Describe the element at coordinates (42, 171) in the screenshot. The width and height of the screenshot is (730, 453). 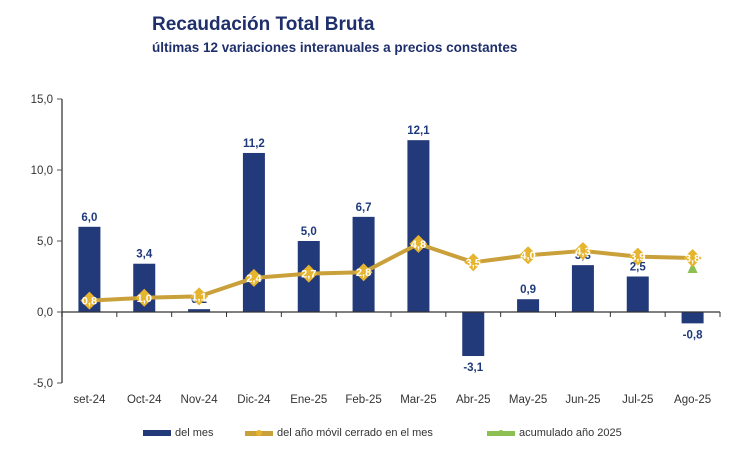
I see `y-tick-label: 10,0` at that location.